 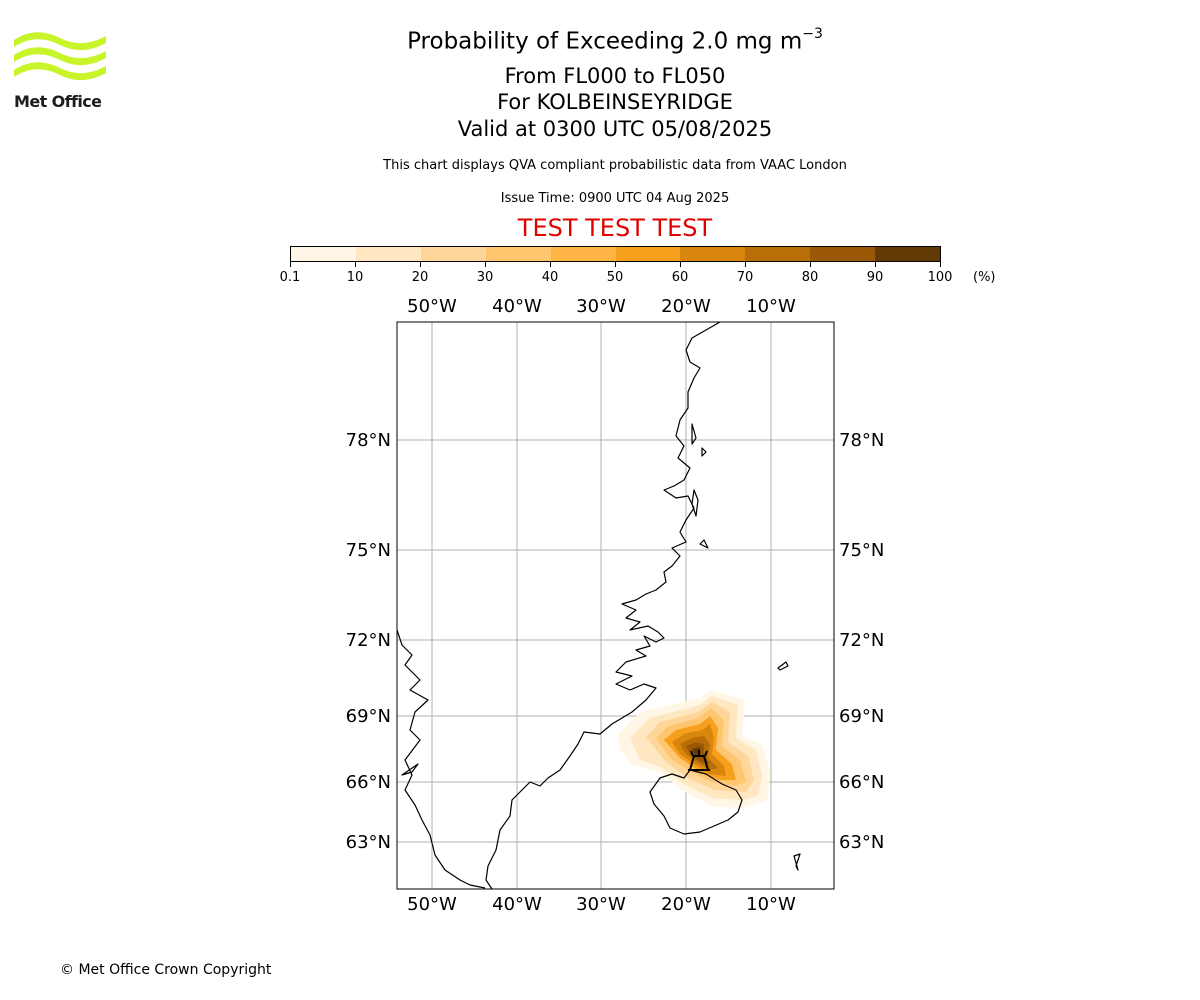 I want to click on volcano-name: For KOLBEINSEYRIDGE, so click(x=615, y=102).